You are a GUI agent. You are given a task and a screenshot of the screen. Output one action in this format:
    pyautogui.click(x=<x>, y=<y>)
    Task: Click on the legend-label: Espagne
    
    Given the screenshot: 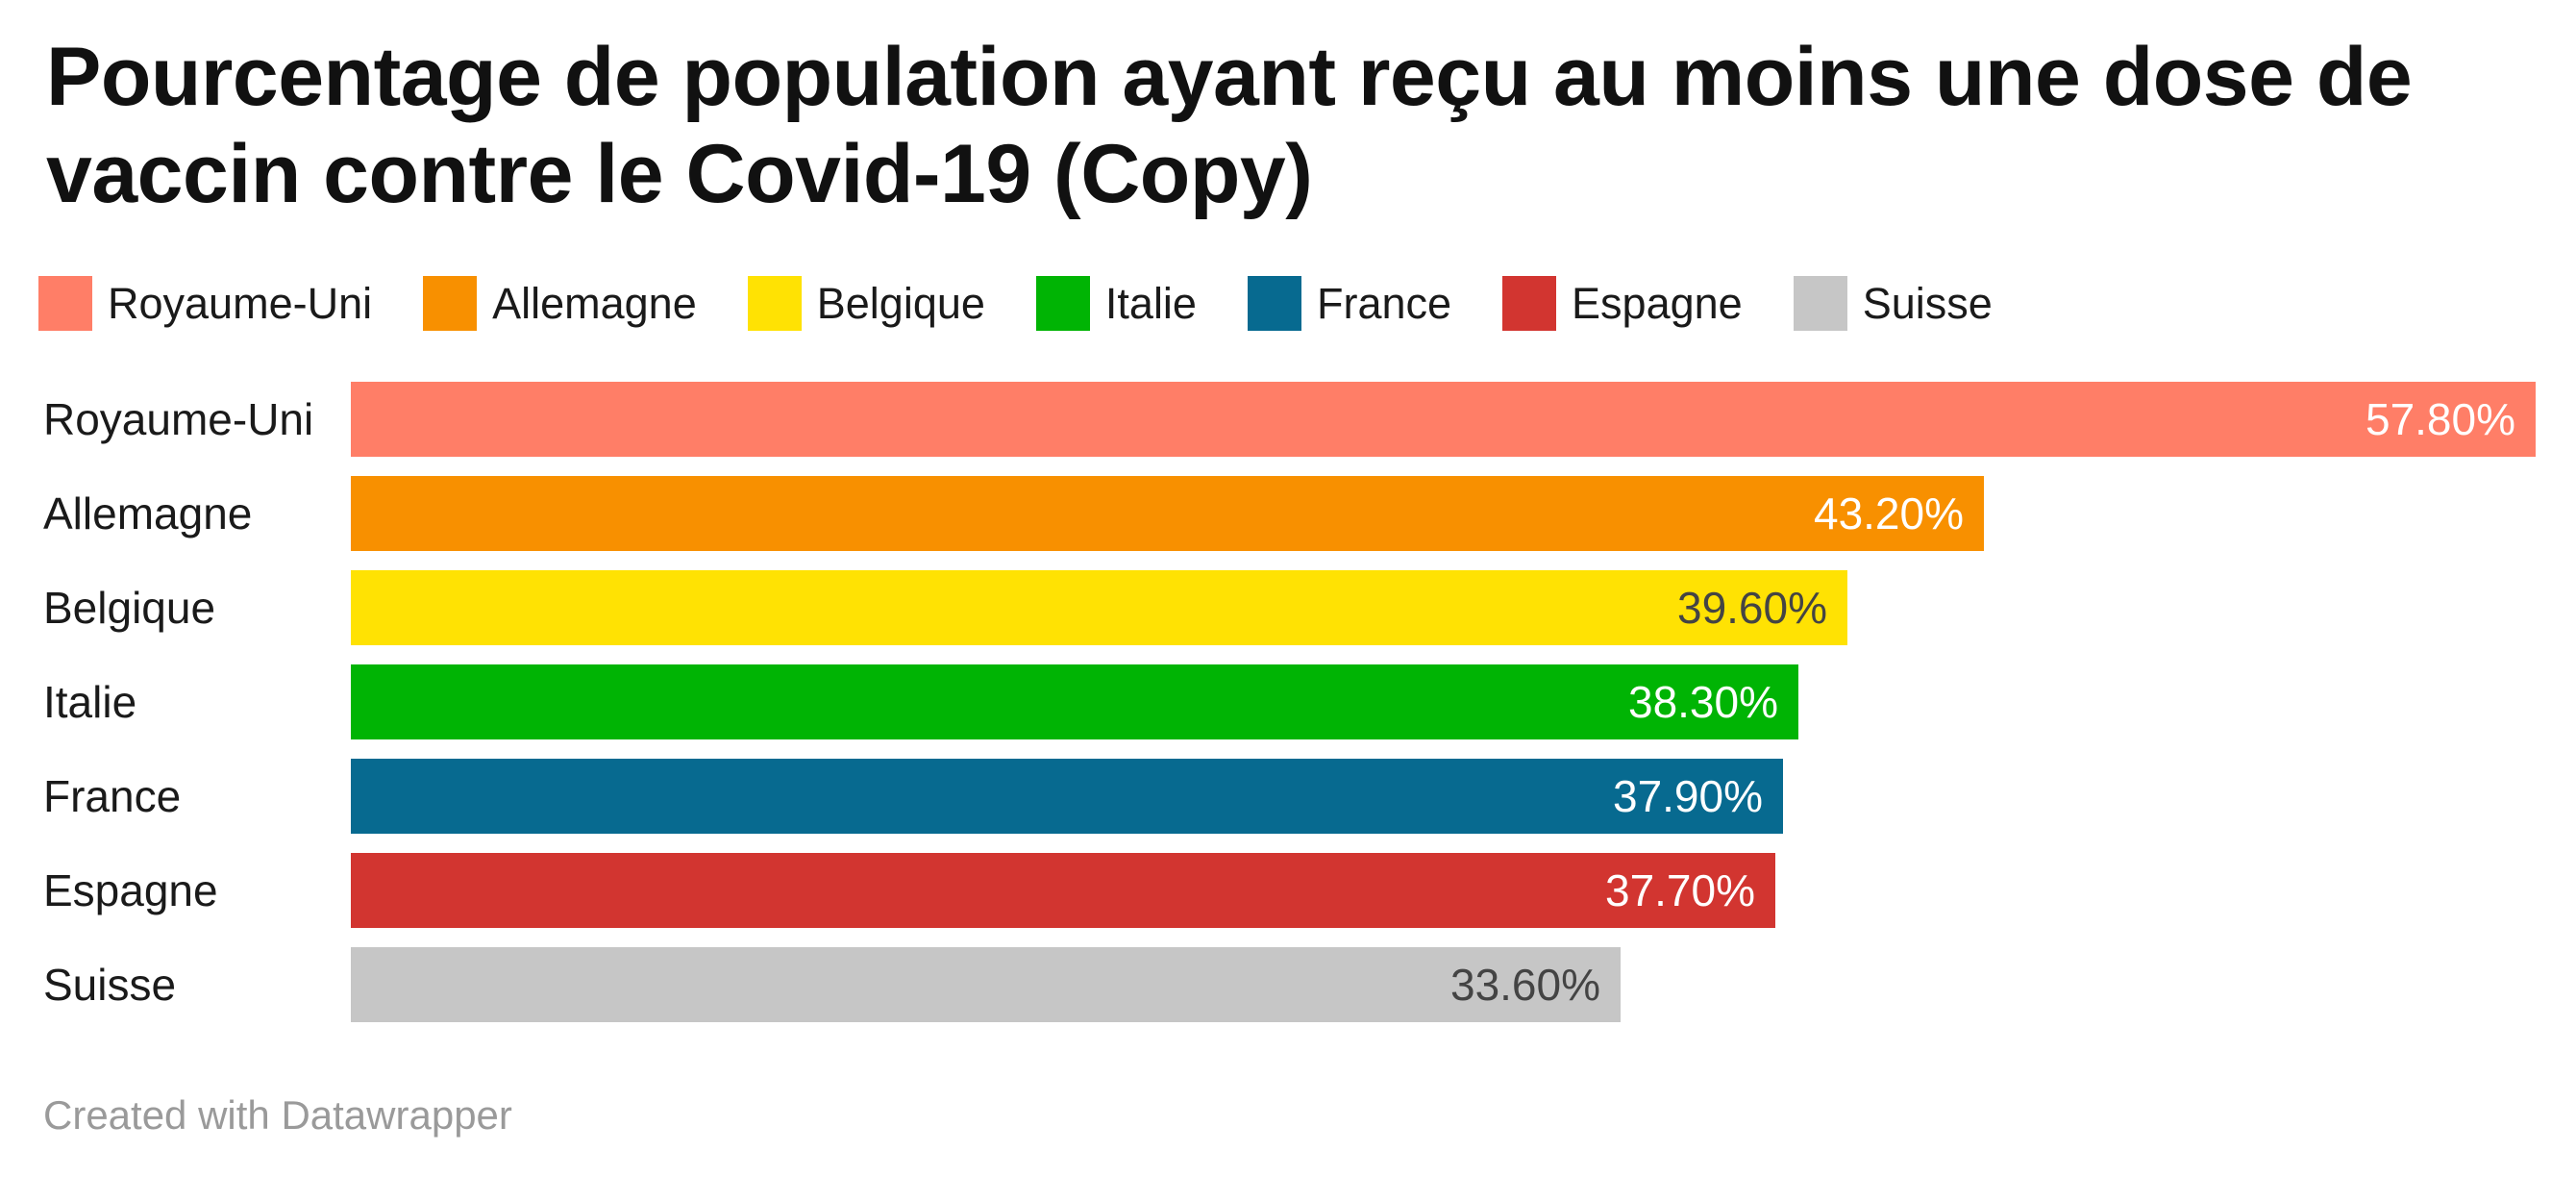 What is the action you would take?
    pyautogui.click(x=1657, y=303)
    